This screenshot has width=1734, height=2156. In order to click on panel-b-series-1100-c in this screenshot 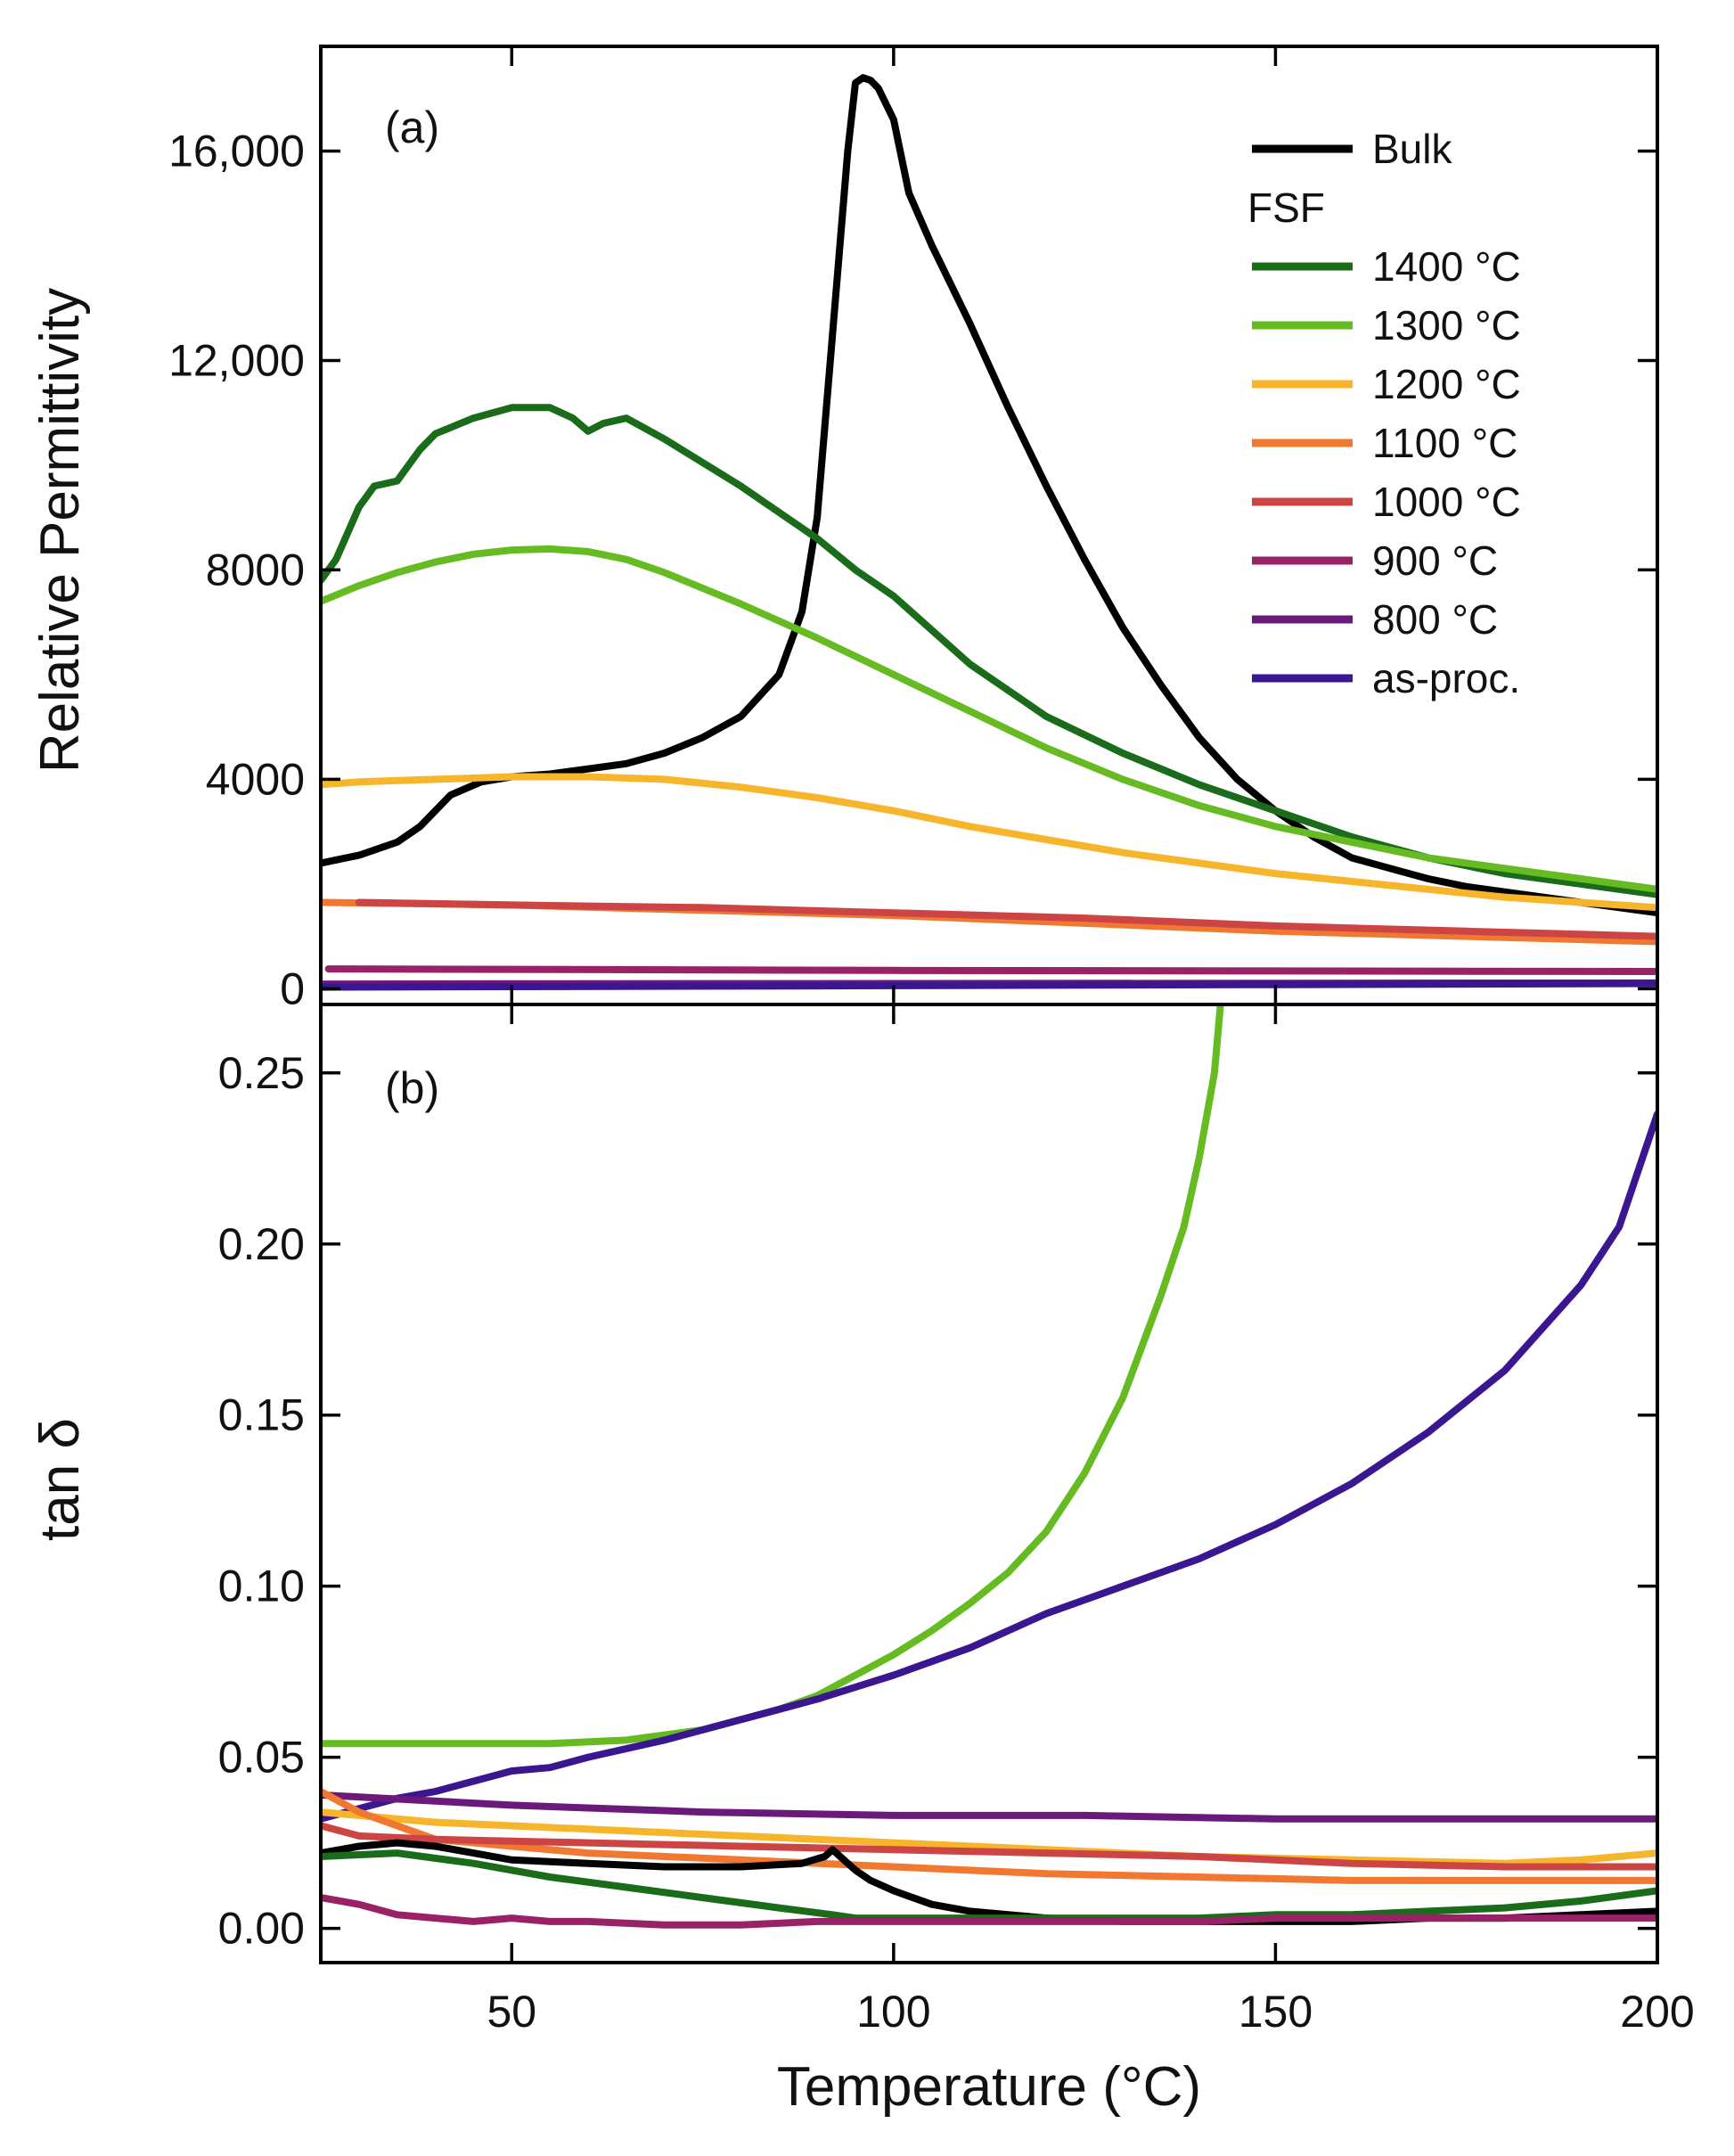, I will do `click(989, 1836)`.